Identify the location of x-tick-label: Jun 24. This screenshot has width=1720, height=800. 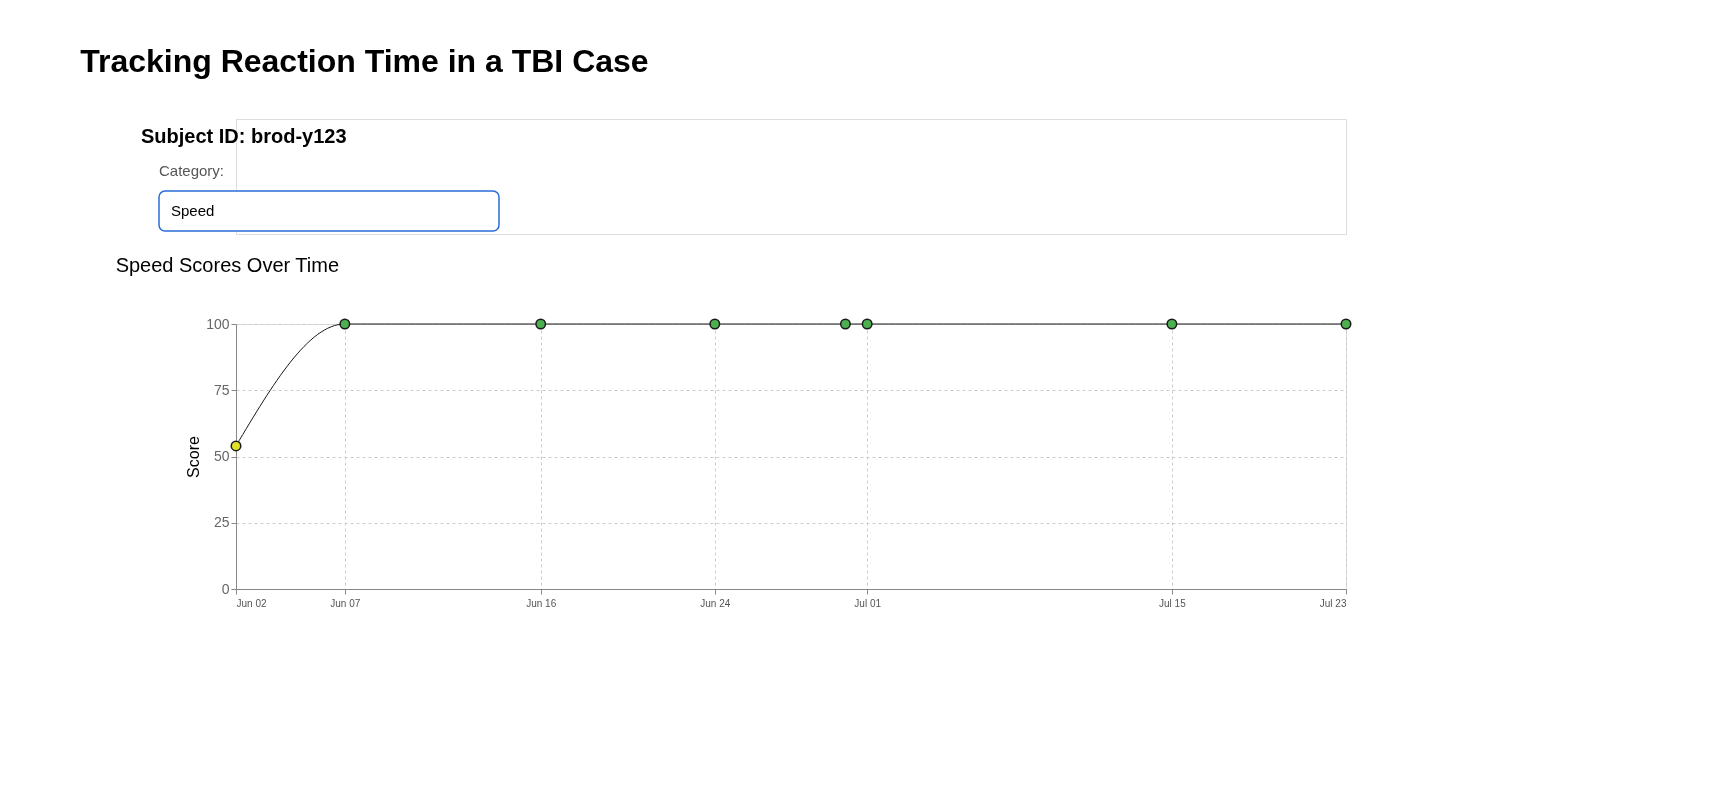
(715, 603).